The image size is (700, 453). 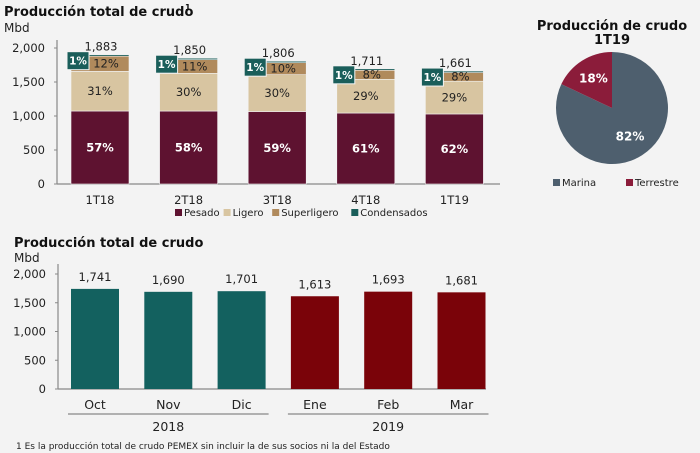 I want to click on segment-label-superligero: 10%, so click(x=283, y=69).